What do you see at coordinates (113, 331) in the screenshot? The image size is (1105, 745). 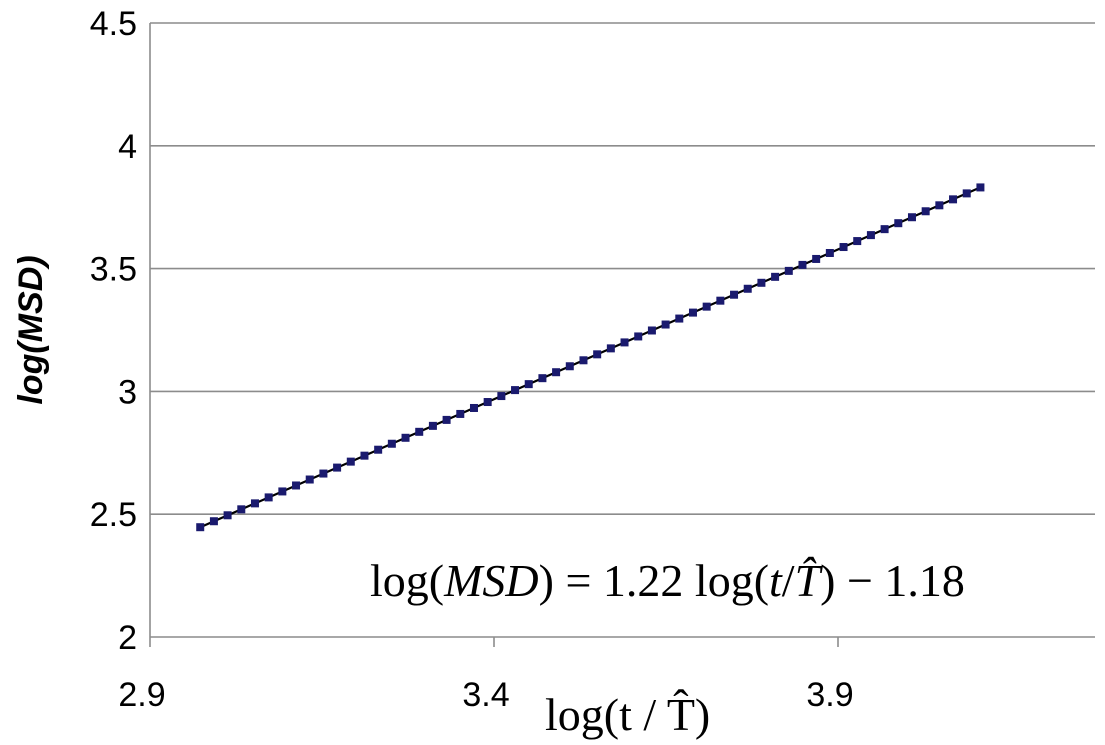 I see `y-tick-labels: 2 2.5 3 3.5 4 4.5` at bounding box center [113, 331].